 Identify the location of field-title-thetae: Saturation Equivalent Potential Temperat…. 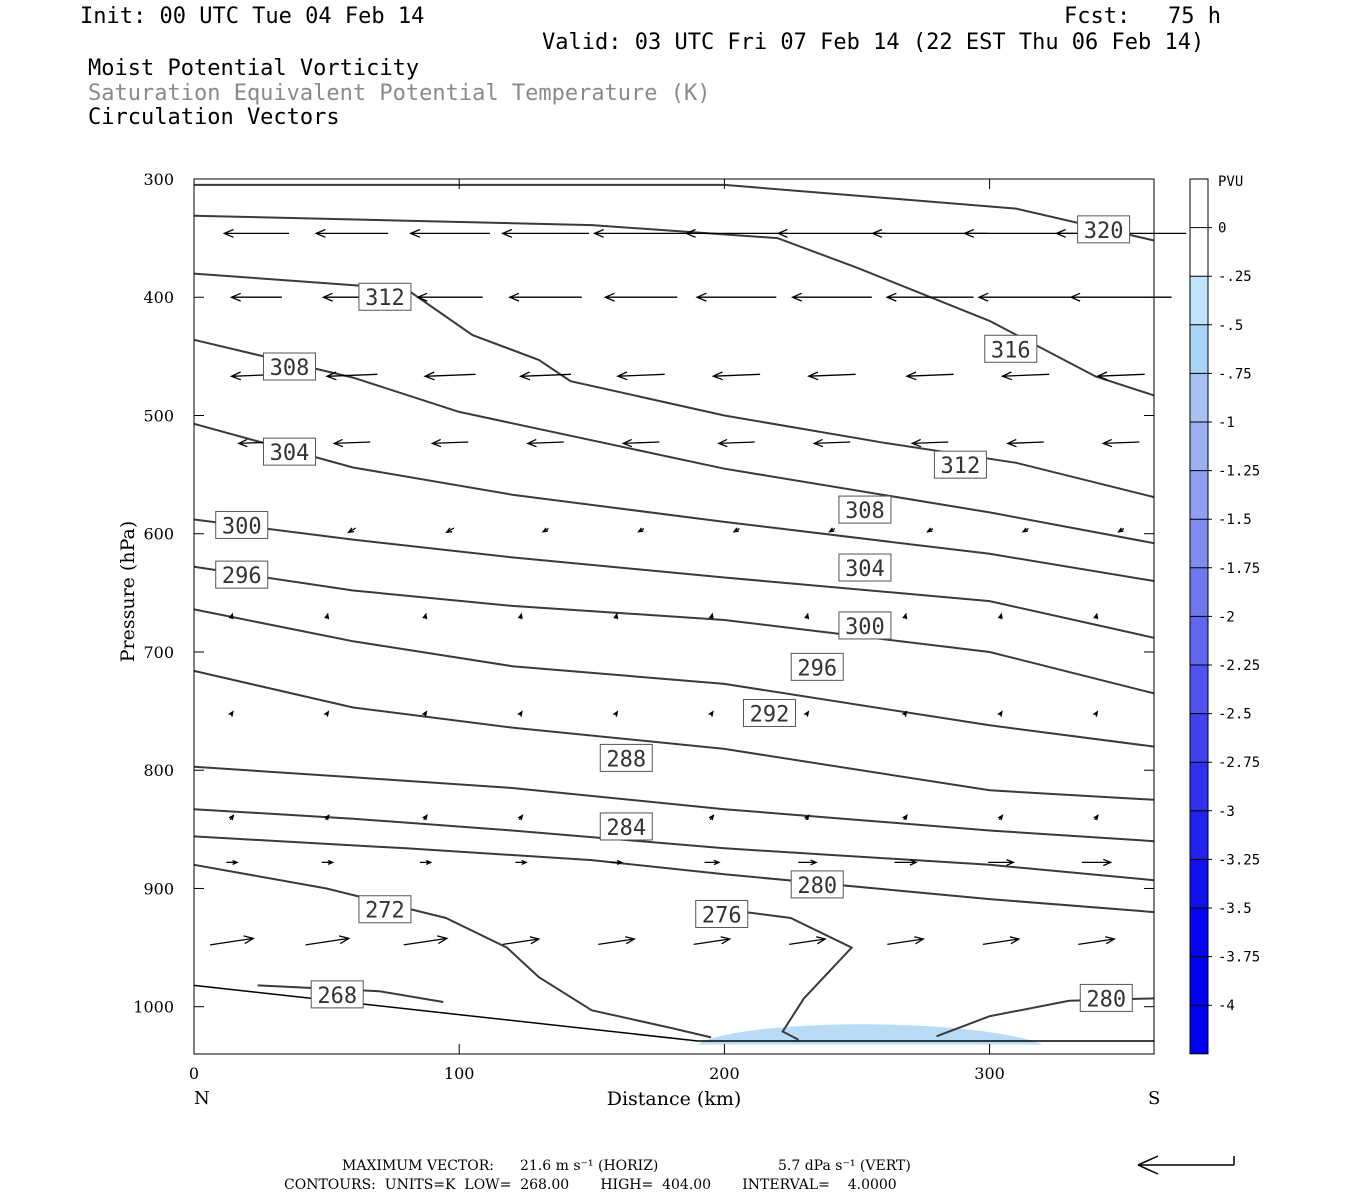
(399, 93).